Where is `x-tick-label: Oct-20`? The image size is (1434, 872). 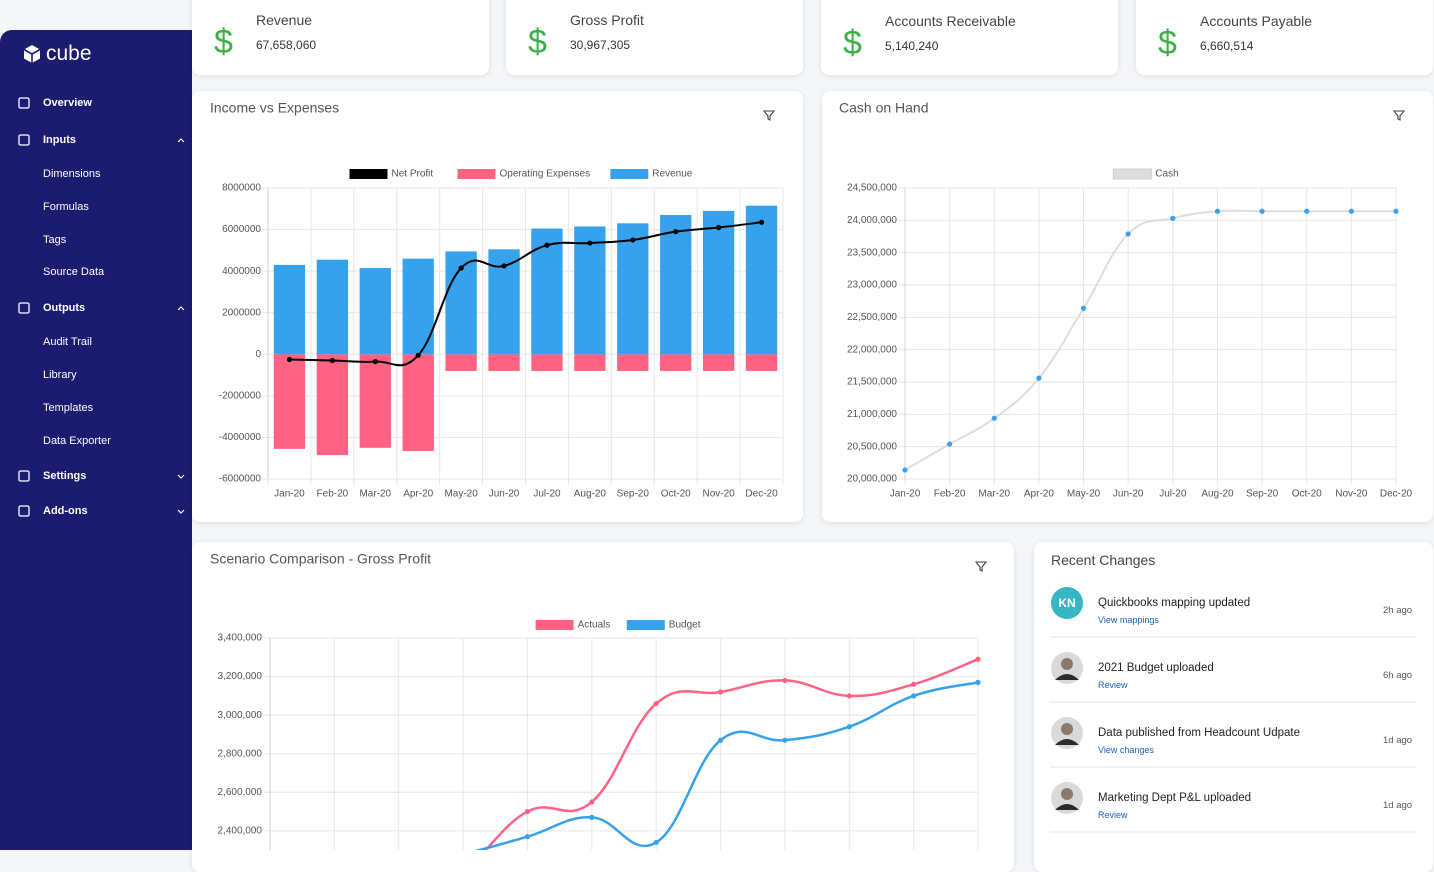
x-tick-label: Oct-20 is located at coordinates (676, 494).